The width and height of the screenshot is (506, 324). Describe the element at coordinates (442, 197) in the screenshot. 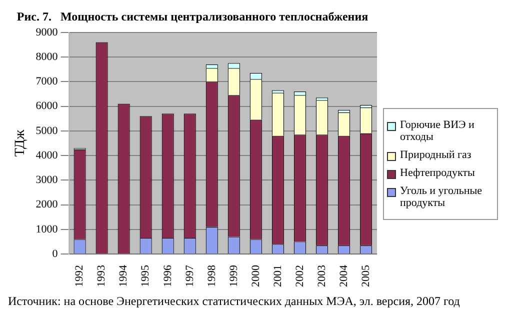

I see `legend-label: Уголь и угольные продукты` at that location.